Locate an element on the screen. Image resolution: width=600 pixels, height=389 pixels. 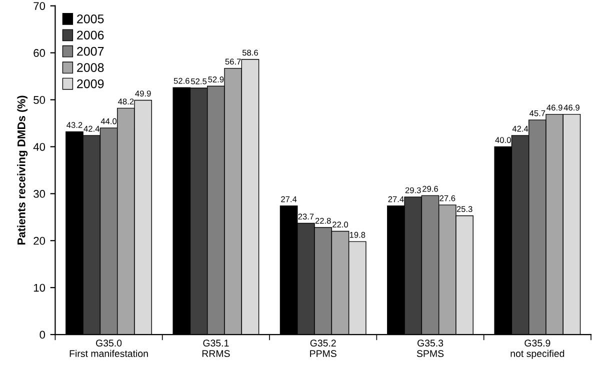
x-tick-label: G35.1 RRMS is located at coordinates (216, 349).